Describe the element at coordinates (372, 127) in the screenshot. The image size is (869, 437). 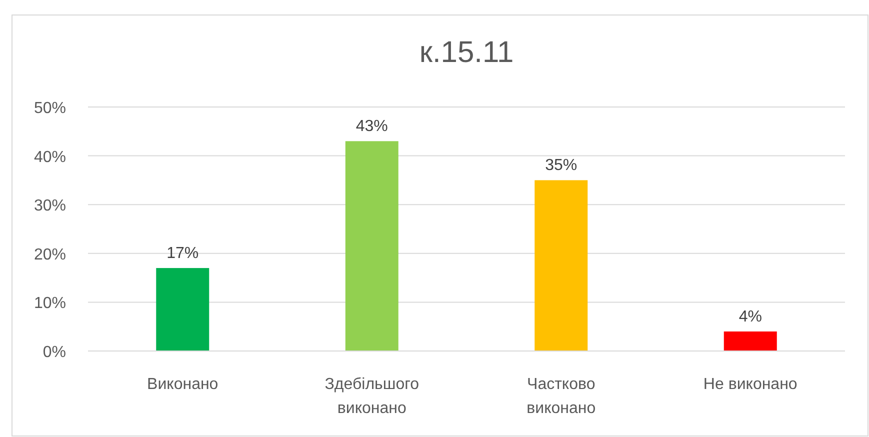
I see `data-label: 43%` at that location.